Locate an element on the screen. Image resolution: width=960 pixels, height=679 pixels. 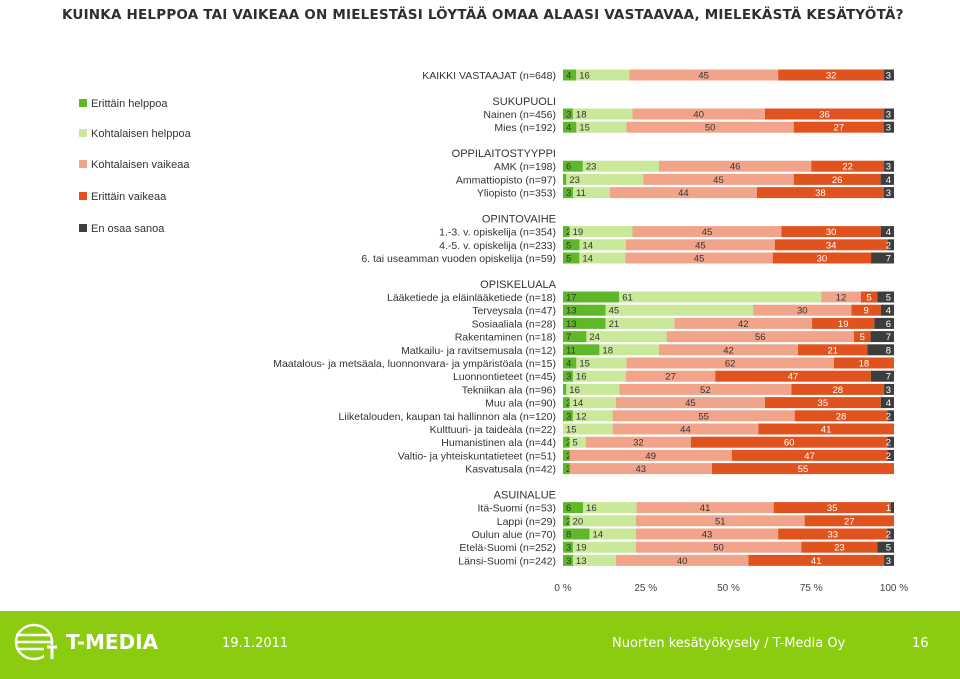
footer-date: 19.1.2011 is located at coordinates (255, 643).